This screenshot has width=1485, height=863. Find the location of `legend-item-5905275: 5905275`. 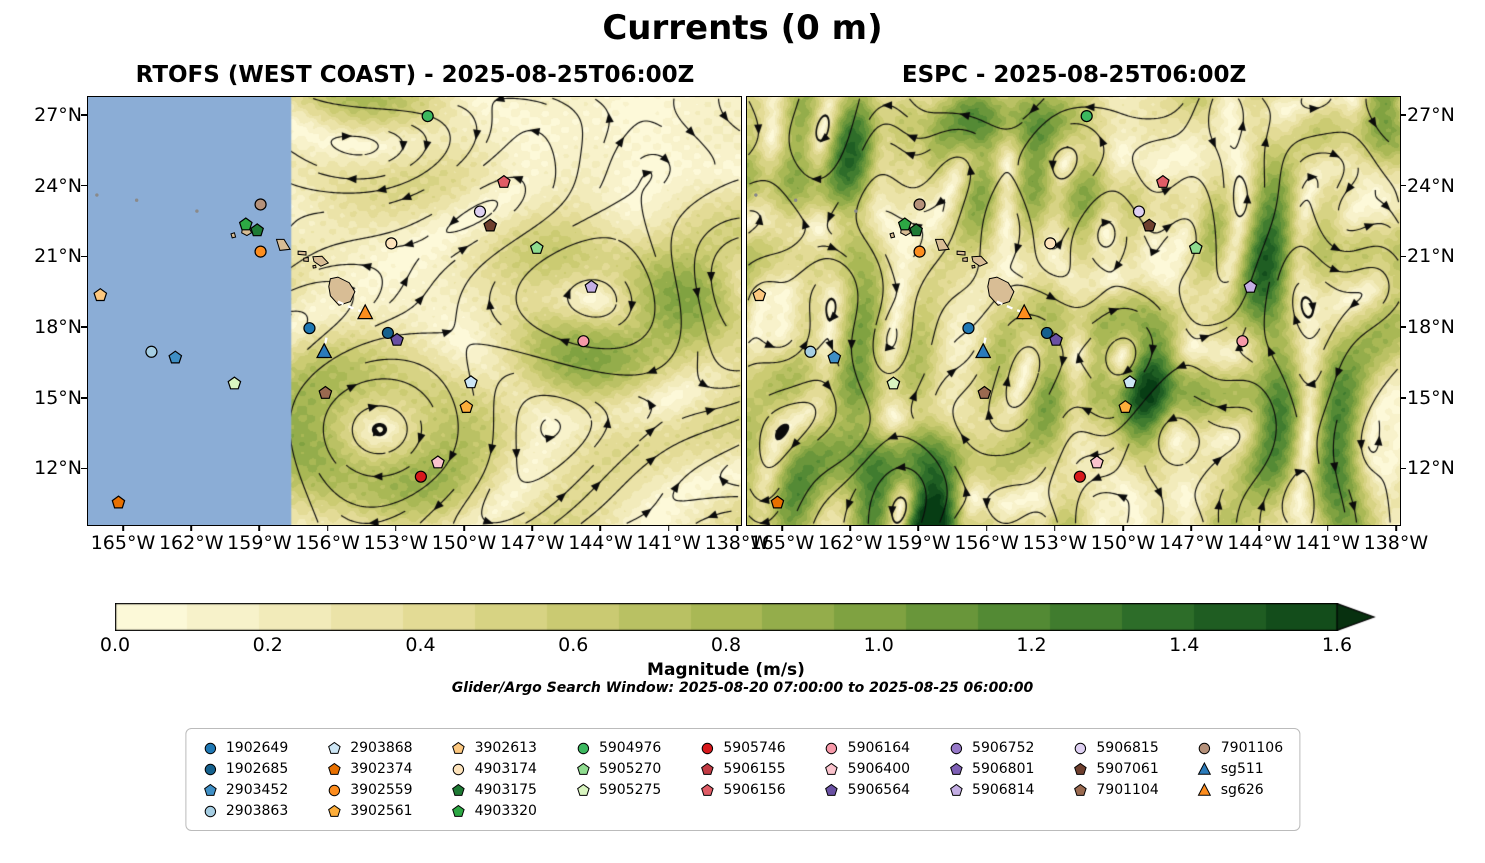

legend-item-5905275: 5905275 is located at coordinates (618, 790).